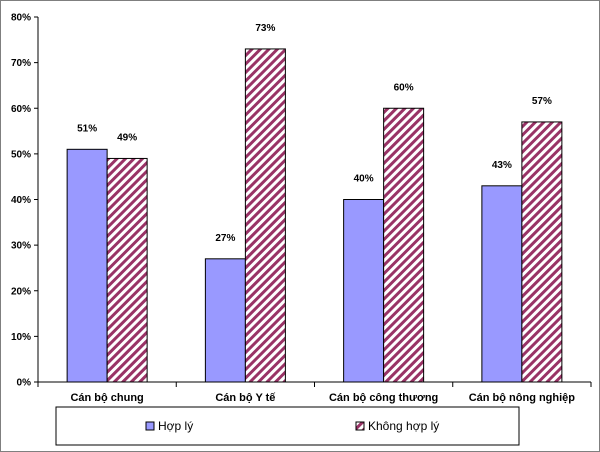 The height and width of the screenshot is (452, 600). Describe the element at coordinates (383, 398) in the screenshot. I see `x-category-label: Cán bộ công thương` at that location.